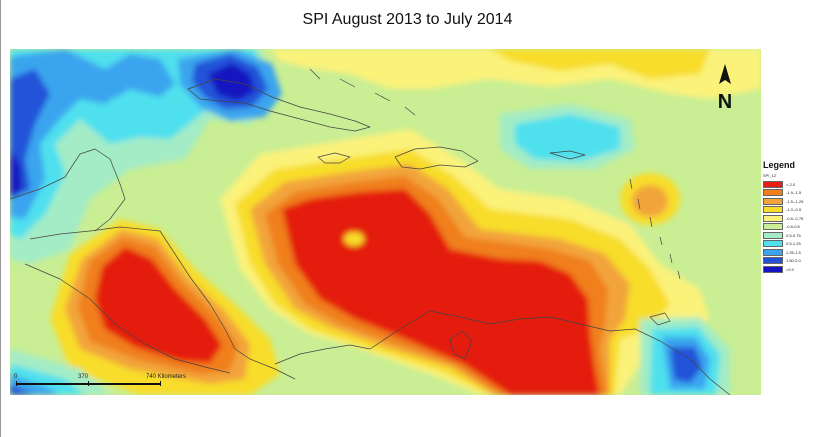  I want to click on legend-label: -1.0--0.5, so click(794, 210).